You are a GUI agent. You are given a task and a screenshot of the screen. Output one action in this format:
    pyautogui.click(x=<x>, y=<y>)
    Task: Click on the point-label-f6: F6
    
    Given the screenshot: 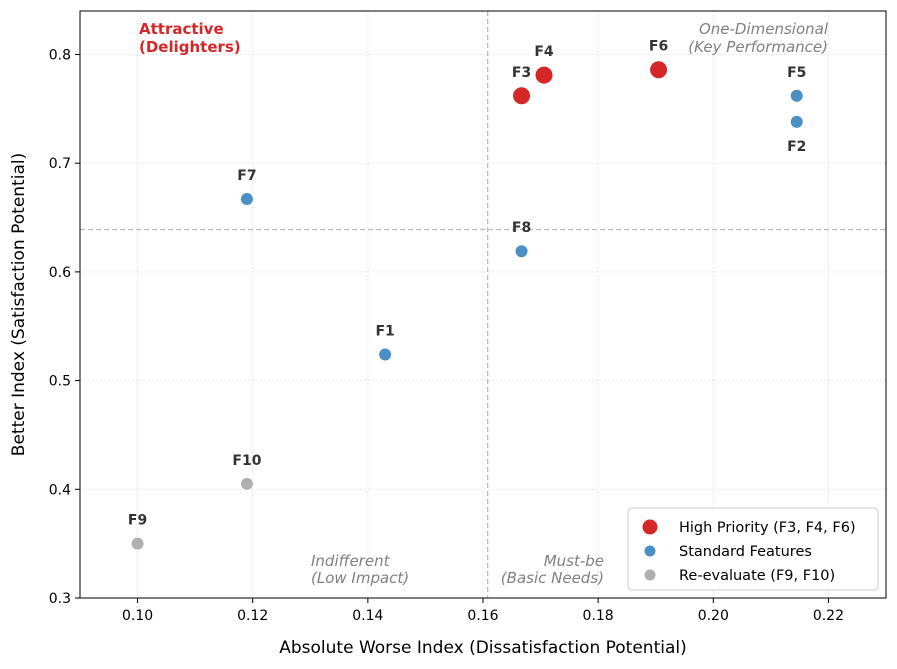 What is the action you would take?
    pyautogui.click(x=658, y=47)
    